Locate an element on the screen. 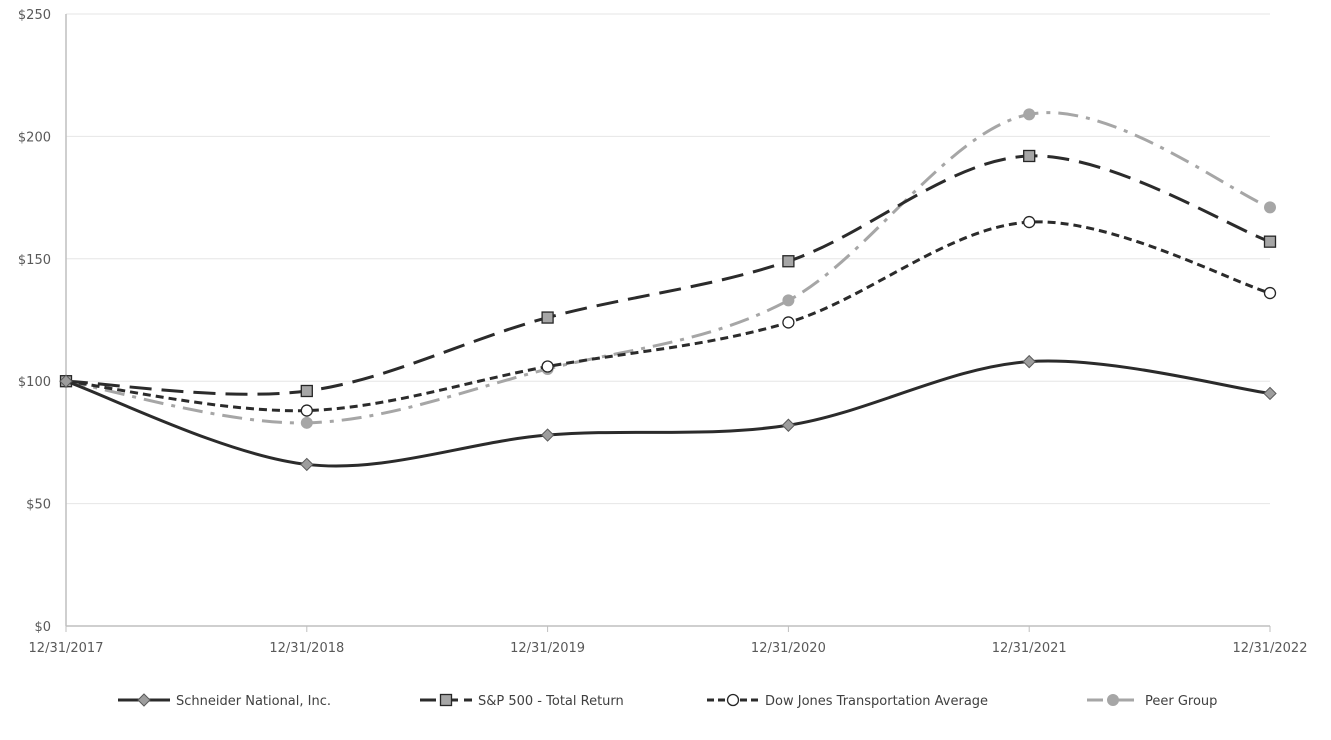  legend-label: Dow Jones Transportation Average is located at coordinates (876, 701).